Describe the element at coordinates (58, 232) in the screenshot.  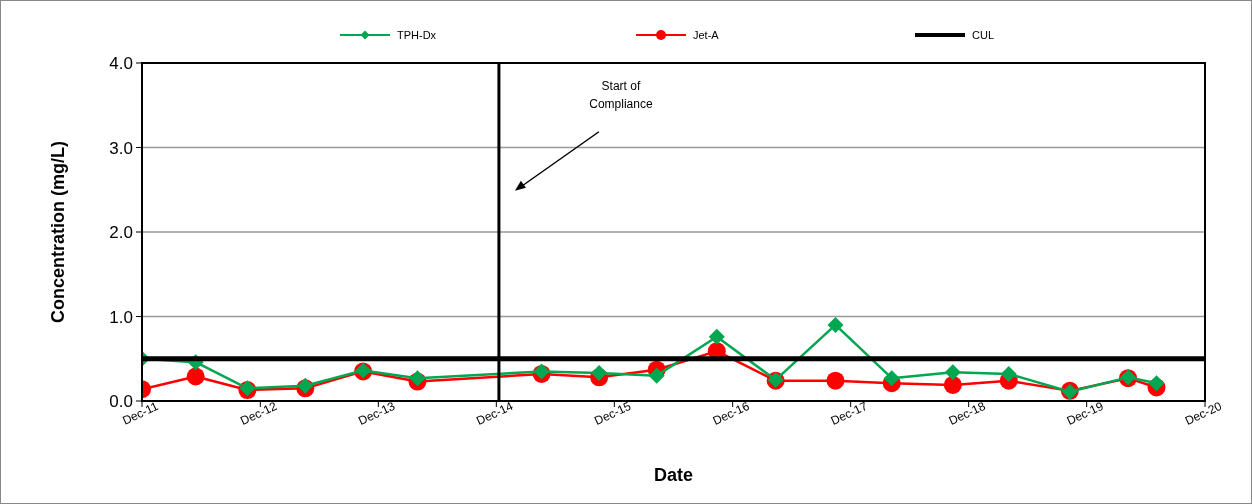
I see `y-axis-title: Concentration (mg/L)` at that location.